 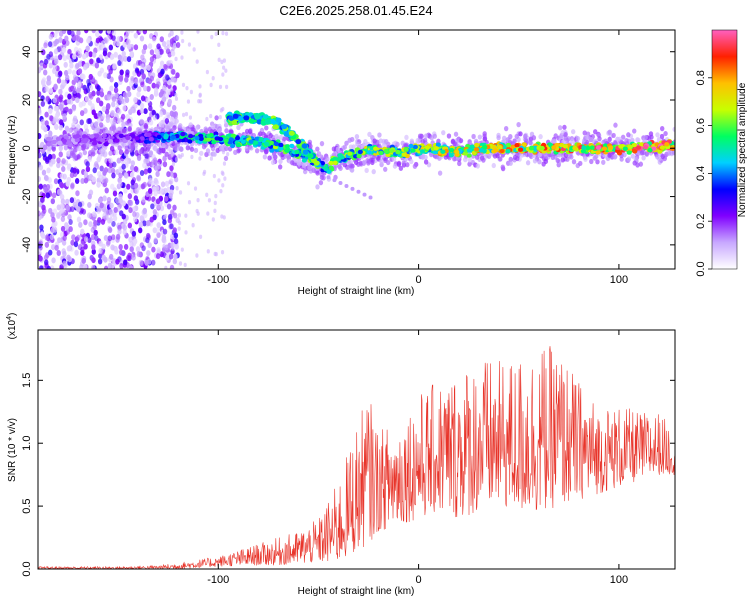 I want to click on spectrogram-y-tick-label: -40, so click(x=27, y=245).